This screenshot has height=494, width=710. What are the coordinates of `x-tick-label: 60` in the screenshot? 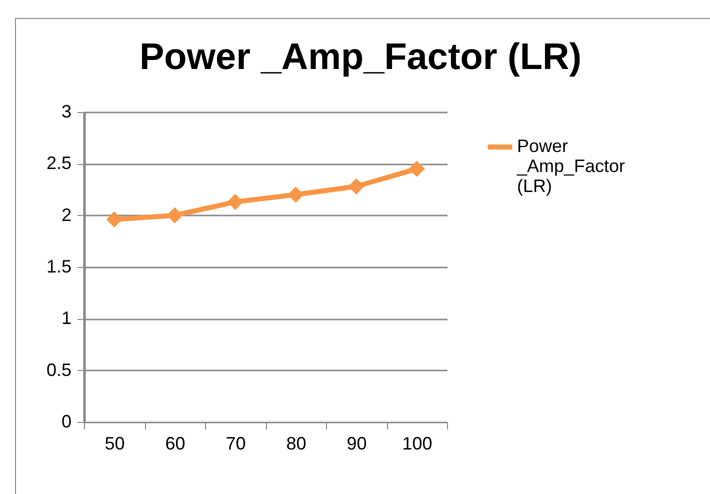 It's located at (175, 444).